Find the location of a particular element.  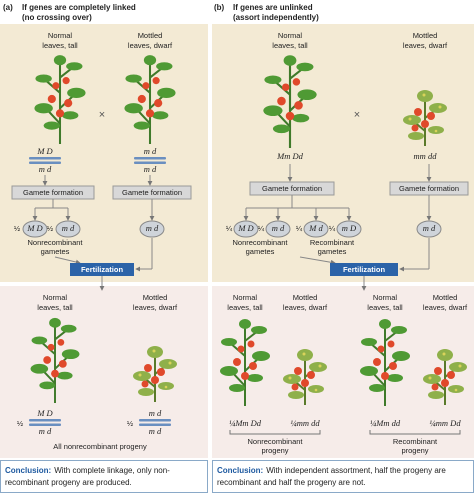

panel-title: (no crossing over) is located at coordinates (57, 17).